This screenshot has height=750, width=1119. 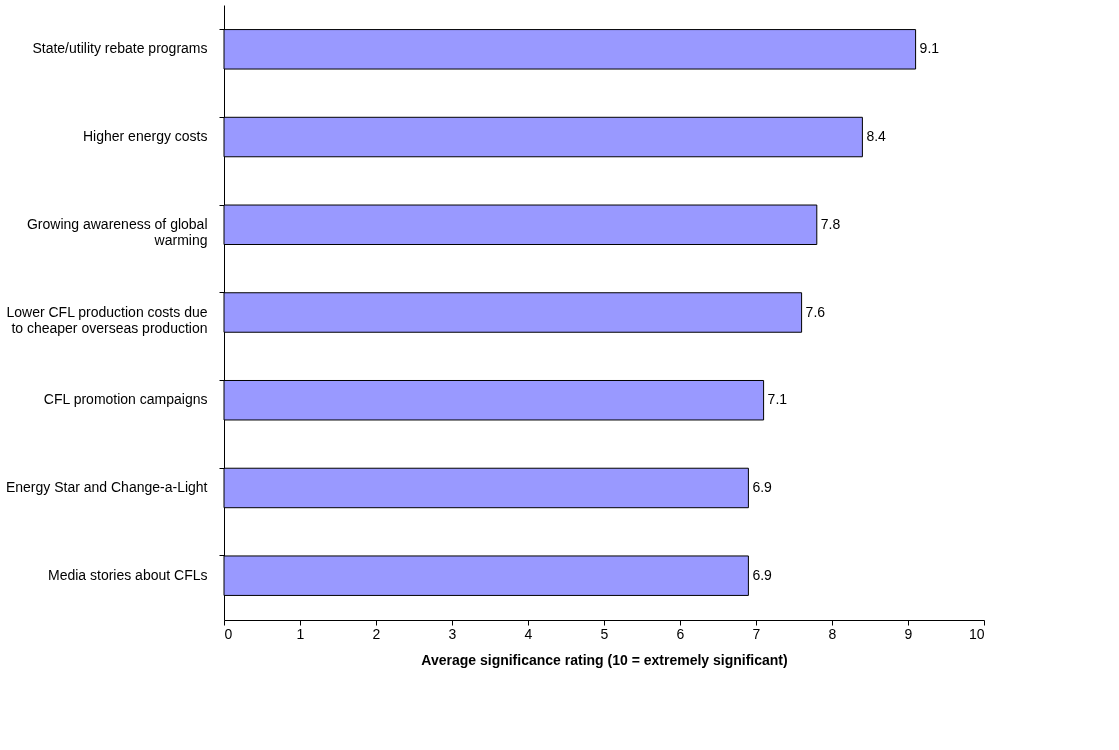 What do you see at coordinates (777, 399) in the screenshot?
I see `data-label: 7.1` at bounding box center [777, 399].